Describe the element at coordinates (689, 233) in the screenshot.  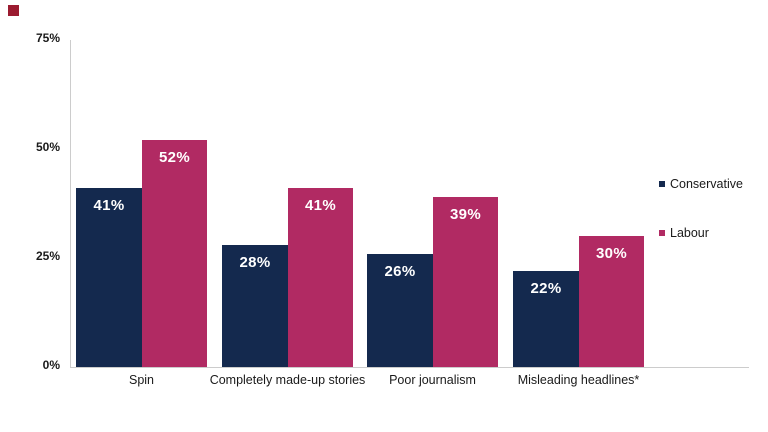
I see `legend-label: Labour` at that location.